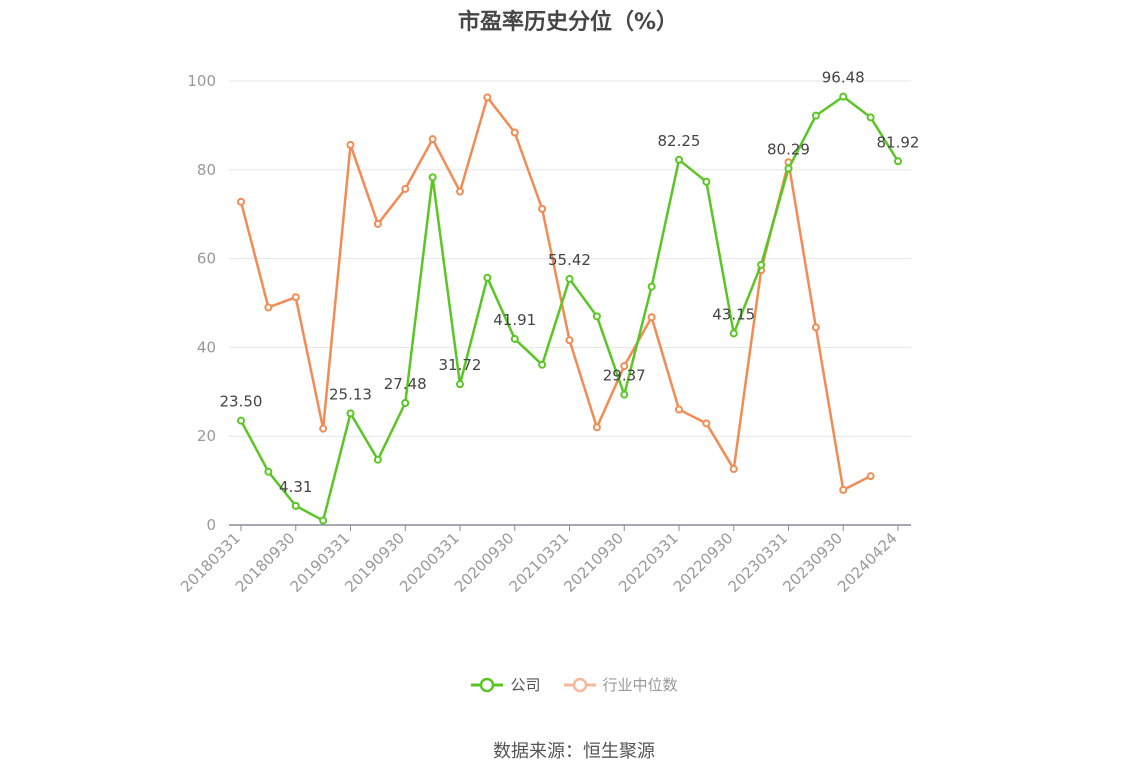  What do you see at coordinates (679, 141) in the screenshot?
I see `data-label: 82.25` at bounding box center [679, 141].